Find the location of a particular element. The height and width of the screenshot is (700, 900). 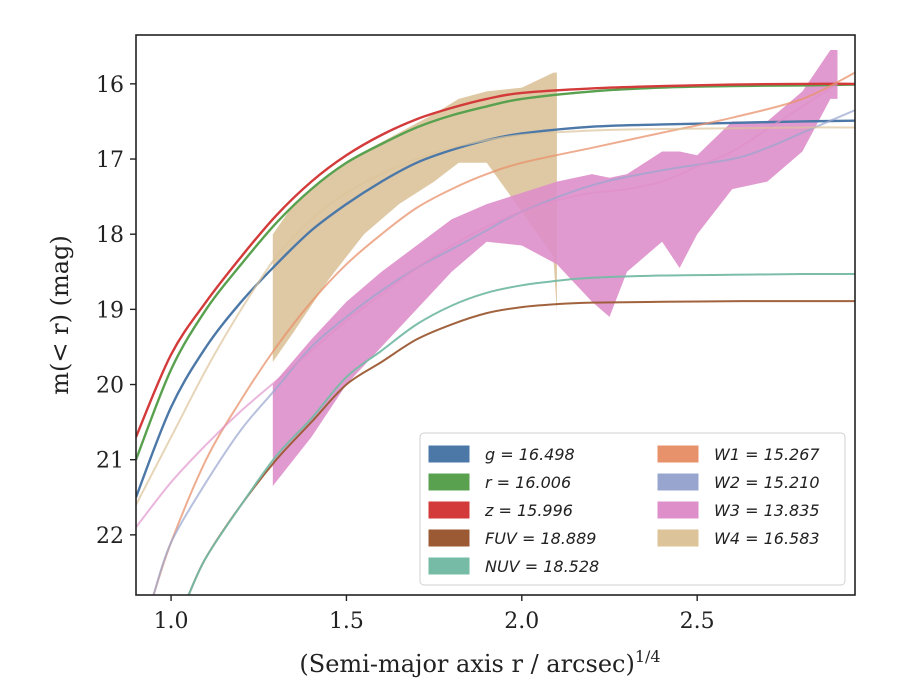

legend-swatch-nuv is located at coordinates (449, 566).